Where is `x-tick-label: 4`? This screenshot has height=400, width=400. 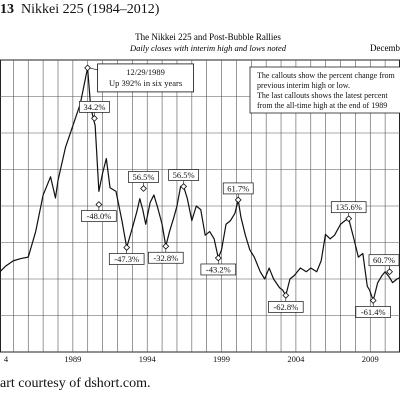
x-tick-label: 4 is located at coordinates (6, 359).